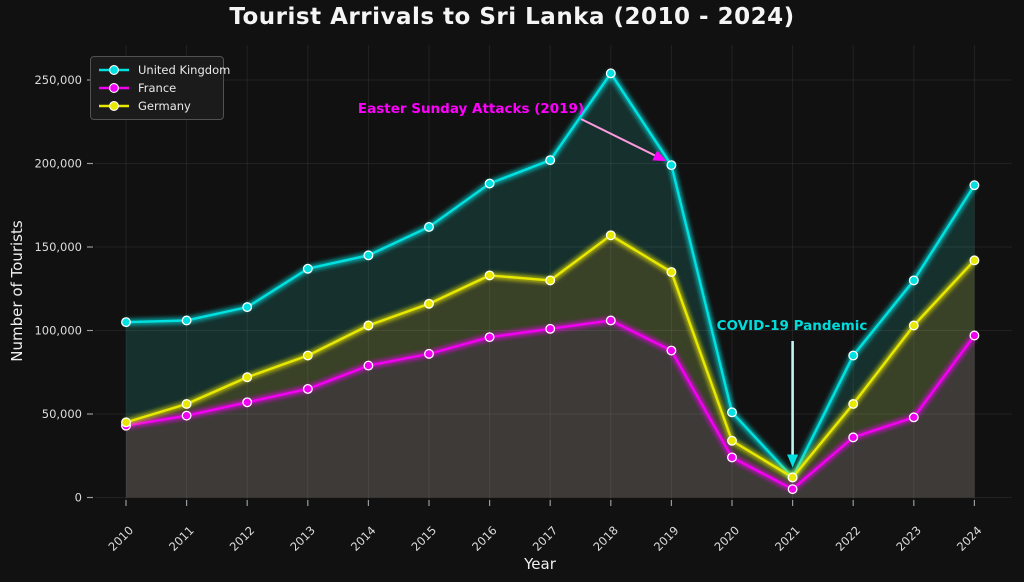 This screenshot has height=582, width=1024. I want to click on y-tick-label: 50,000, so click(62, 414).